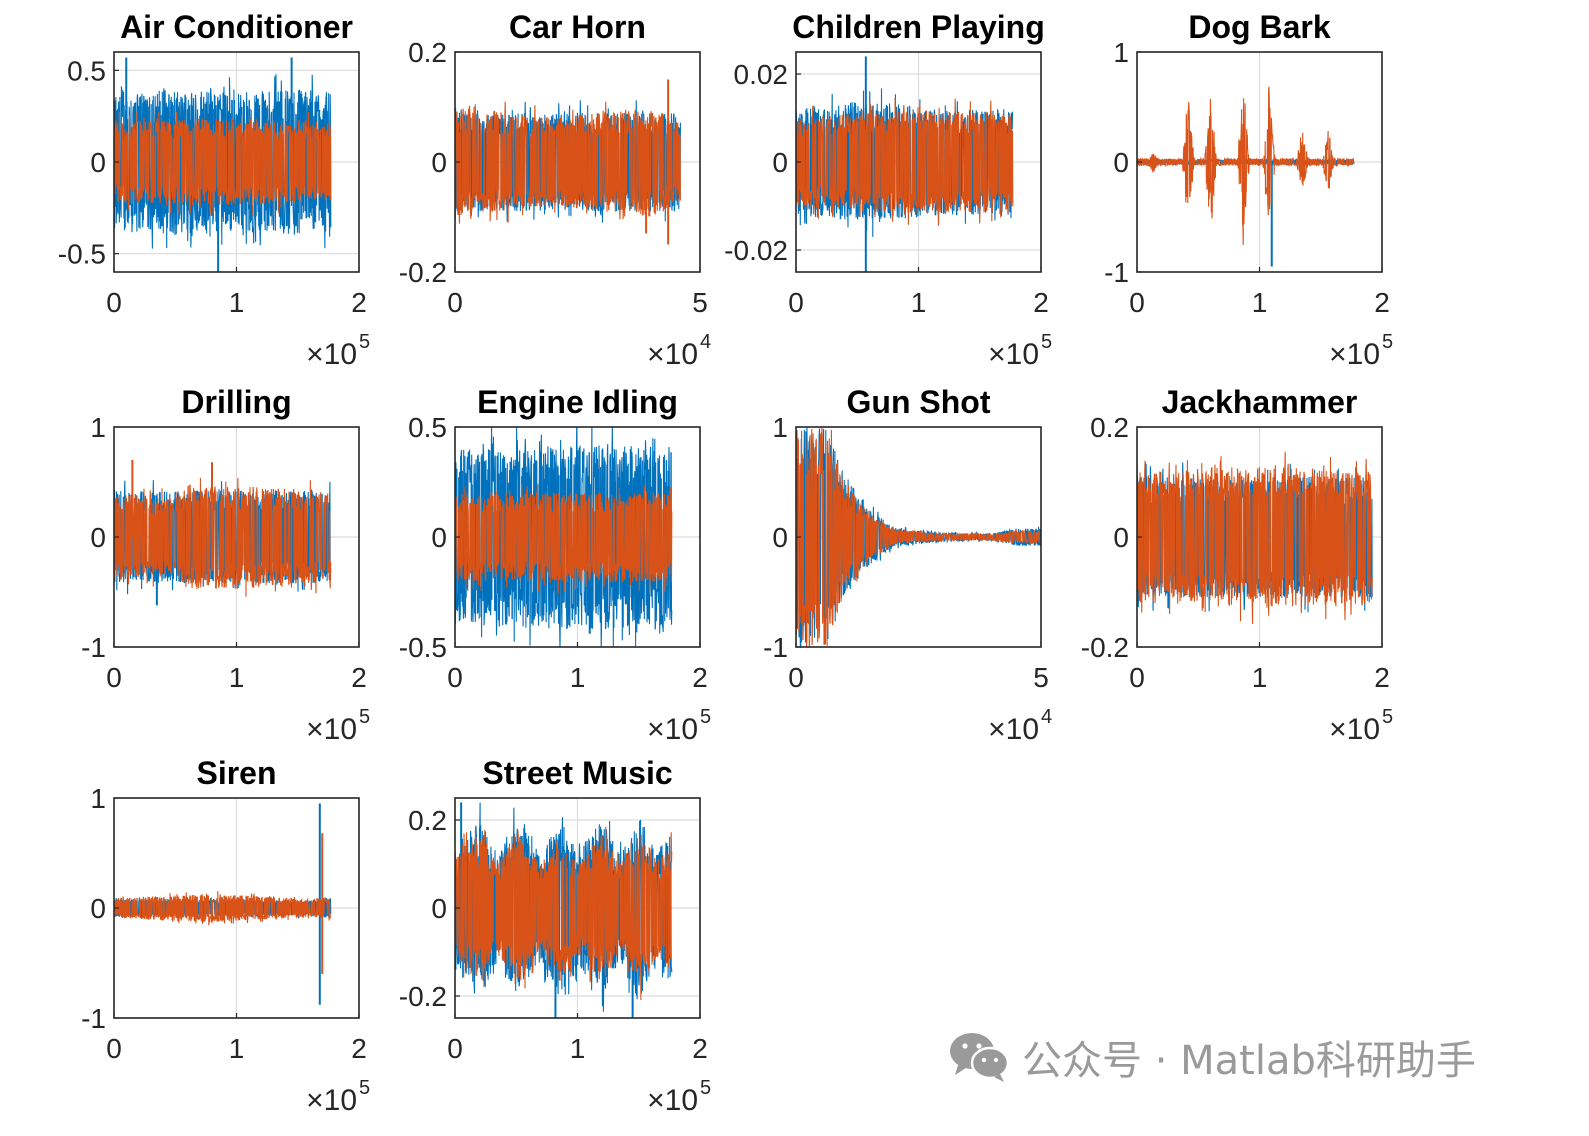  Describe the element at coordinates (236, 402) in the screenshot. I see `subplot-title: Drilling` at that location.